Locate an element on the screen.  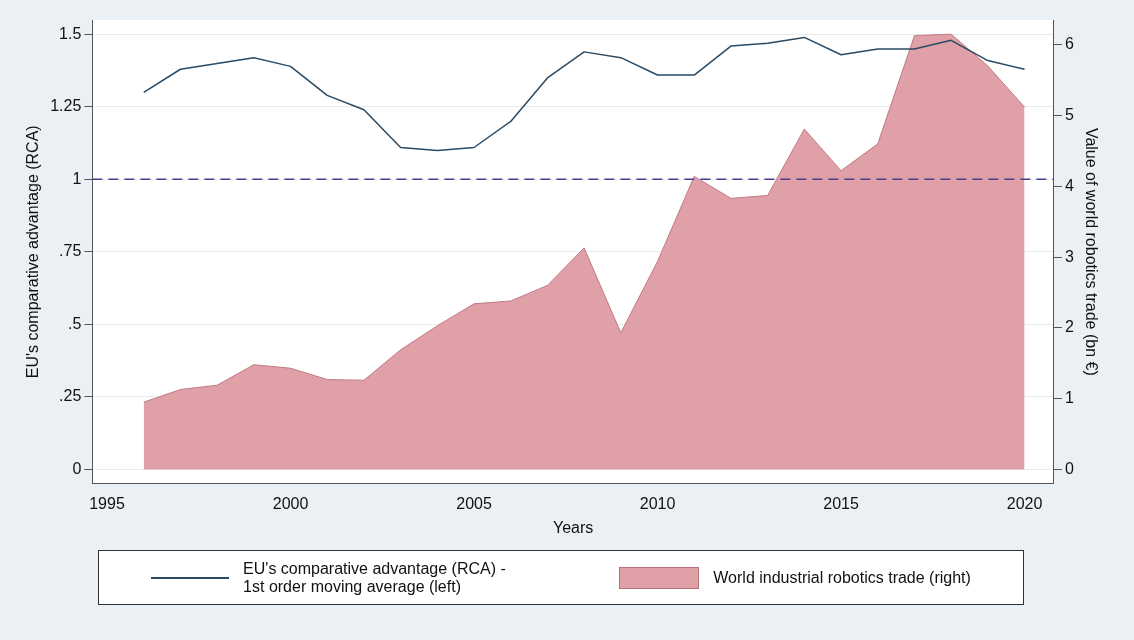
y2-tick-label: 6 is located at coordinates (1069, 44).